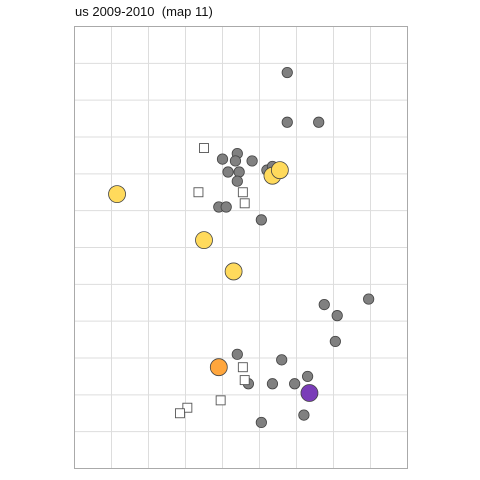  What do you see at coordinates (144, 11) in the screenshot?
I see `chart-title: us 2009-2010 (map 11)` at bounding box center [144, 11].